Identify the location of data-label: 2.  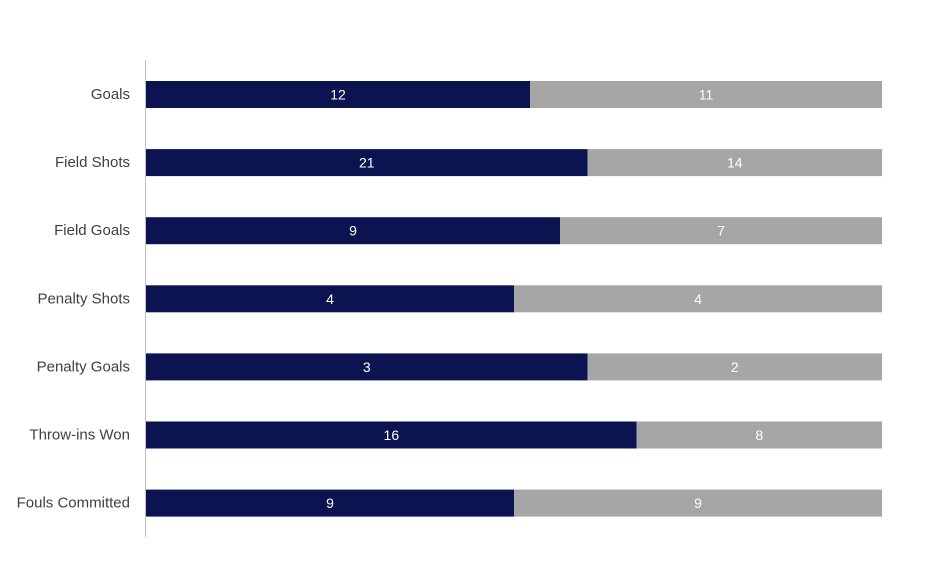
(735, 367).